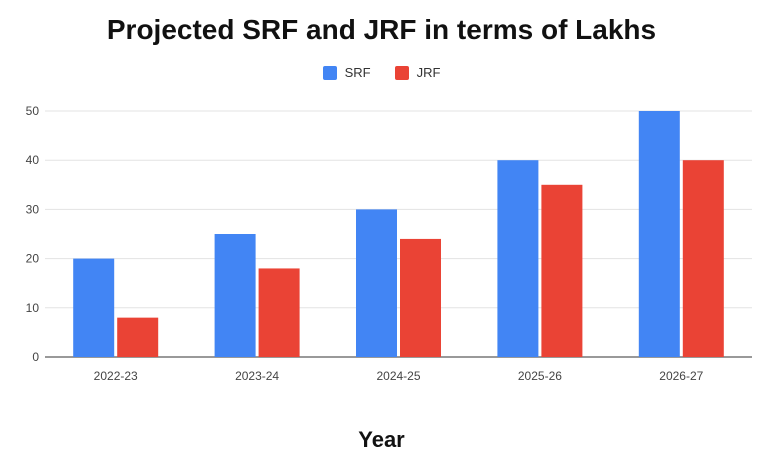  Describe the element at coordinates (329, 72) in the screenshot. I see `legend-swatch-srf` at that location.